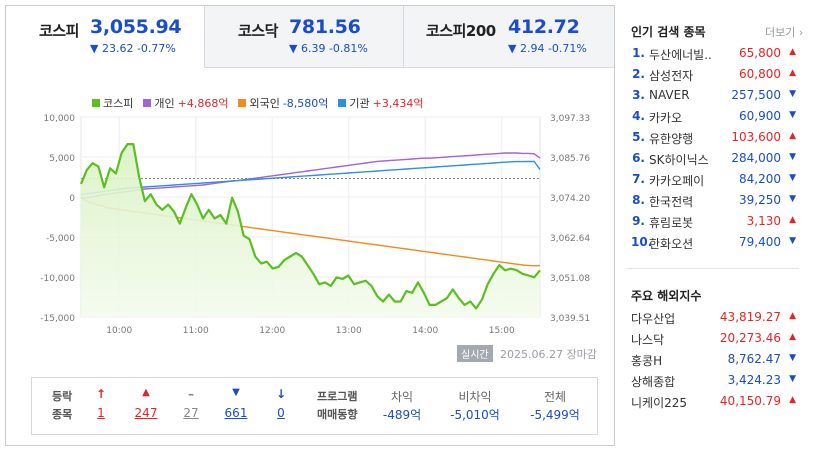 The width and height of the screenshot is (816, 451). I want to click on program-col-value: -5,499억, so click(555, 415).